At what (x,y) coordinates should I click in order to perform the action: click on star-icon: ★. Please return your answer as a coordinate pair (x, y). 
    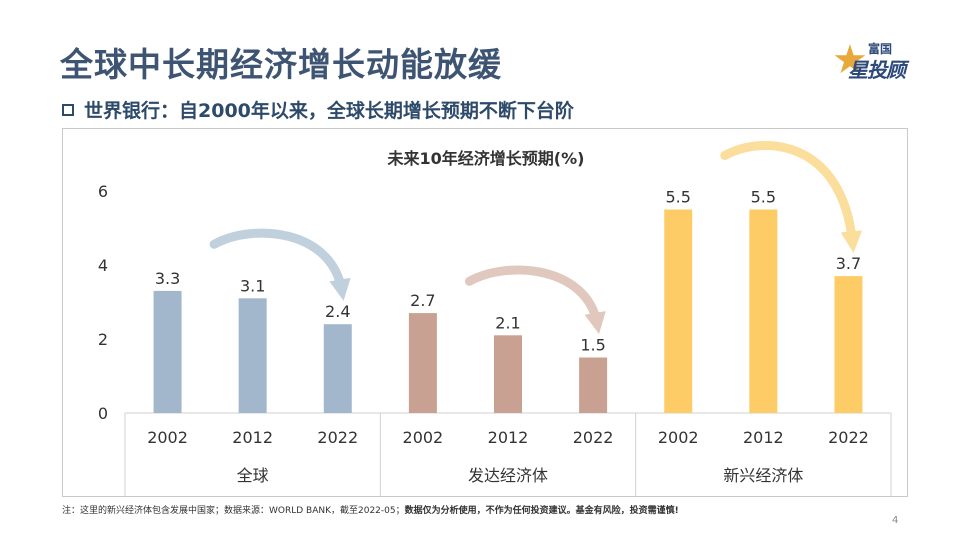
    Looking at the image, I should click on (850, 60).